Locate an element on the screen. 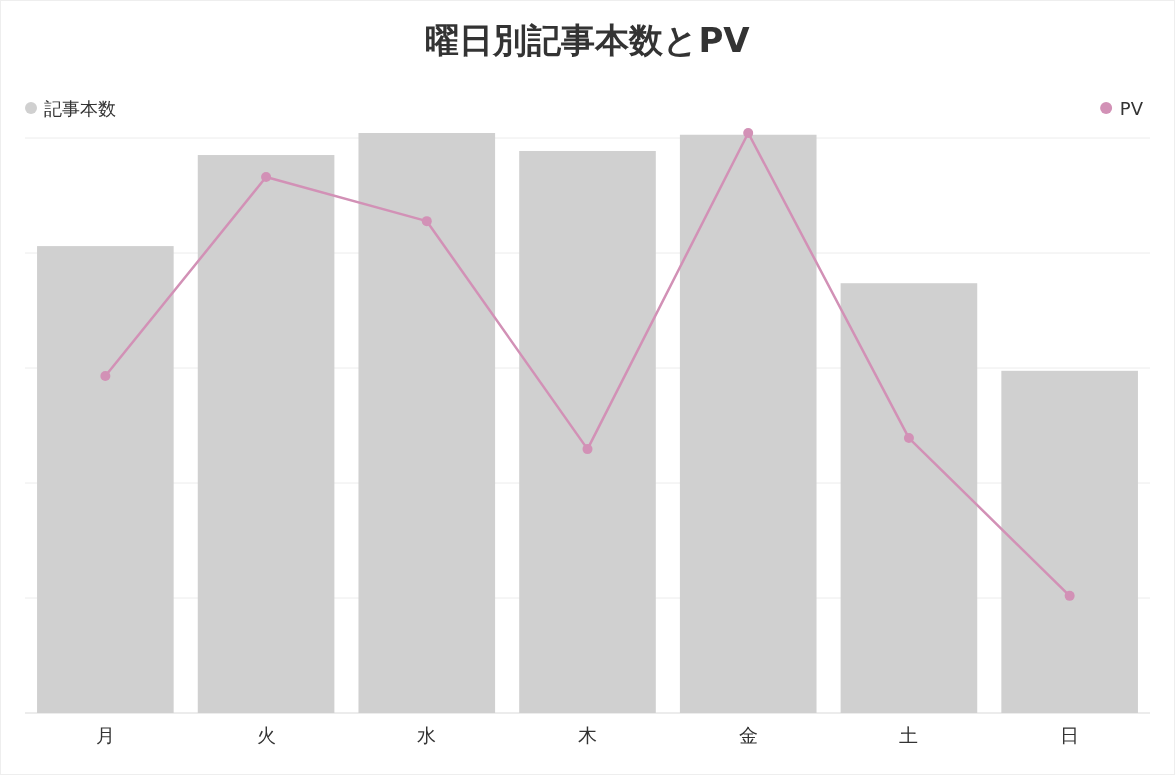  x-tick-label: 水 is located at coordinates (427, 735).